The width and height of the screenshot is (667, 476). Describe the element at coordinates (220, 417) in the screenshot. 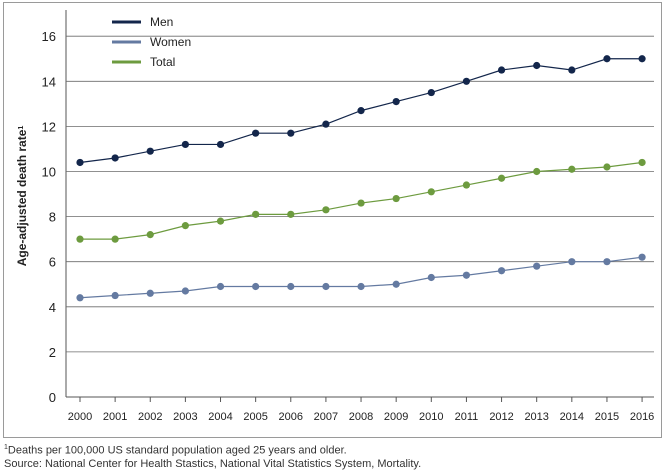

I see `x-tick-label: 2004` at that location.